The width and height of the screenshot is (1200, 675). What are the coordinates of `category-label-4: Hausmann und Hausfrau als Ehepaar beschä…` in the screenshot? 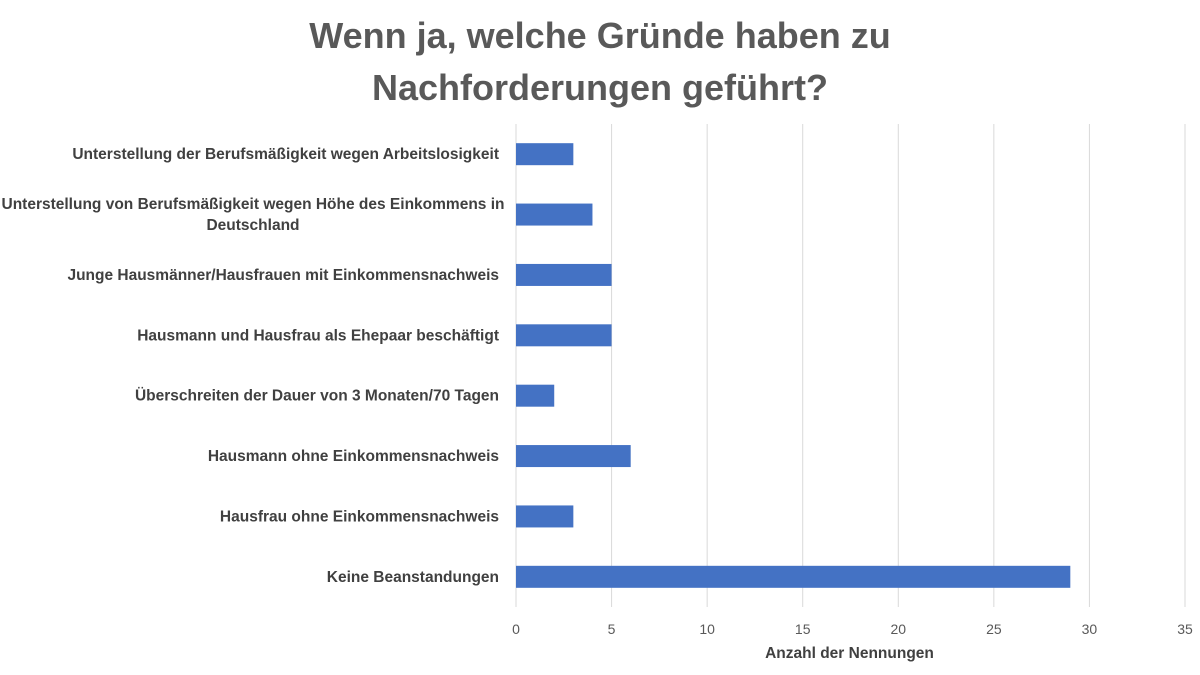 It's located at (318, 335).